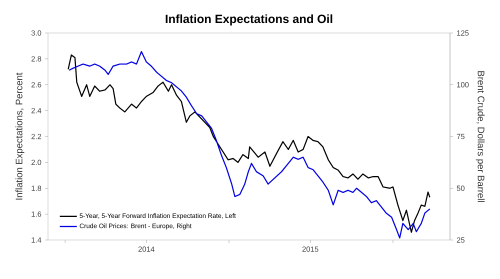  I want to click on chart-title: Inflation Expectations and Oil, so click(249, 20).